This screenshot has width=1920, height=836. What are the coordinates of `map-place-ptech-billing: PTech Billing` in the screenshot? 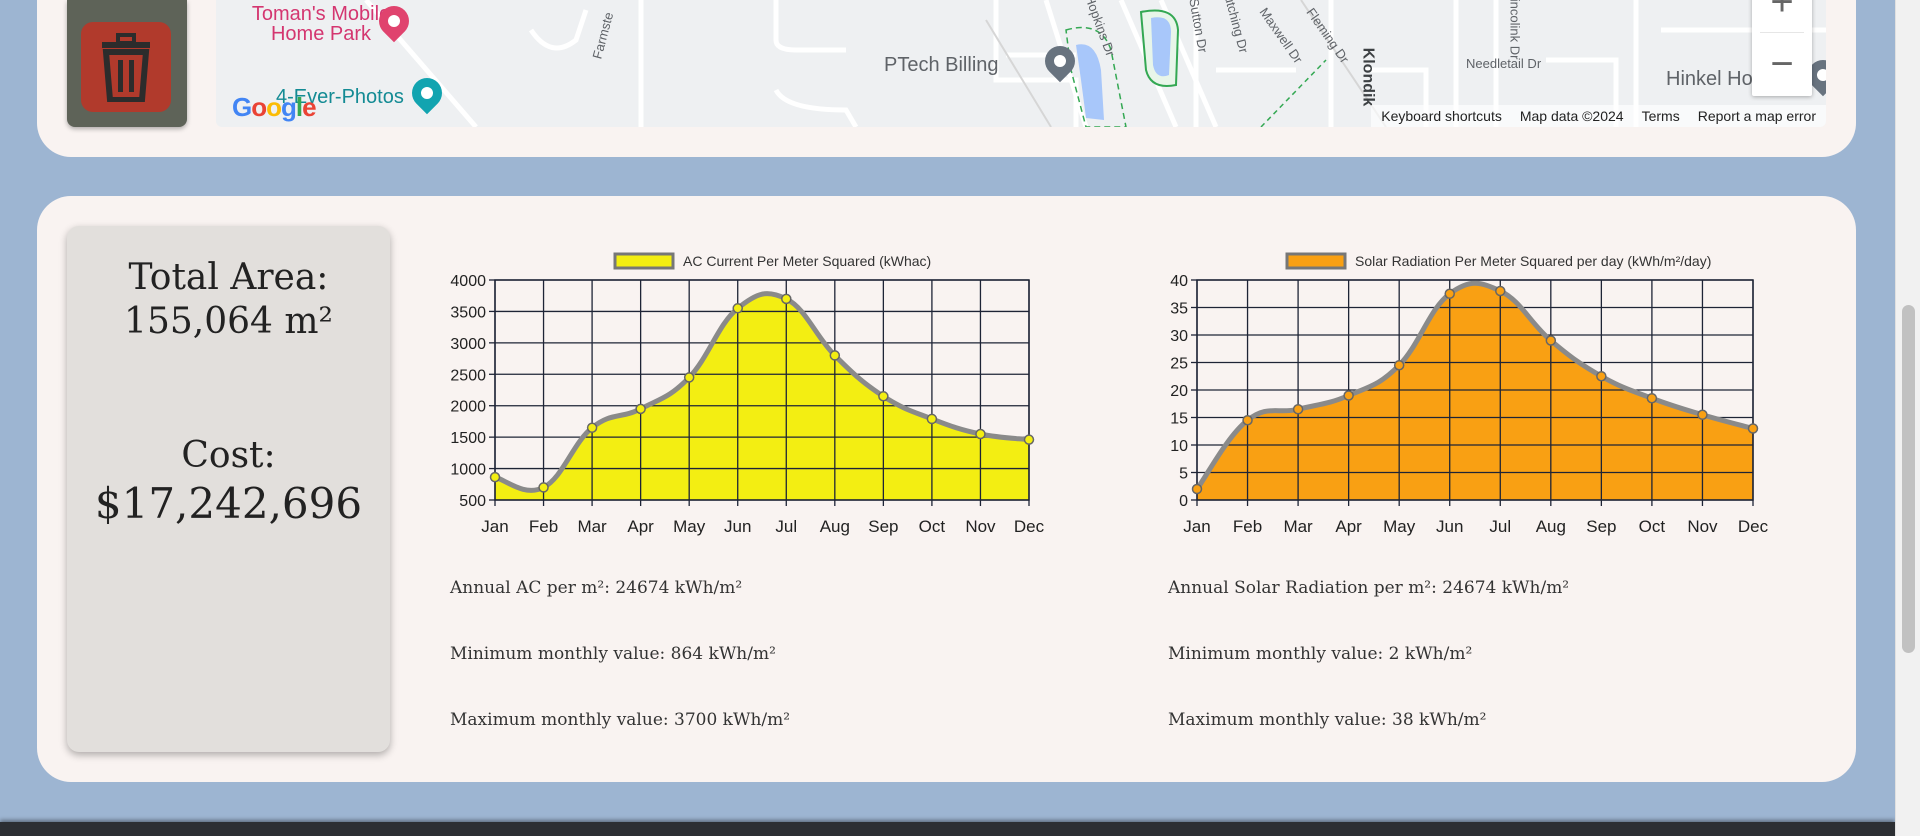 It's located at (941, 65).